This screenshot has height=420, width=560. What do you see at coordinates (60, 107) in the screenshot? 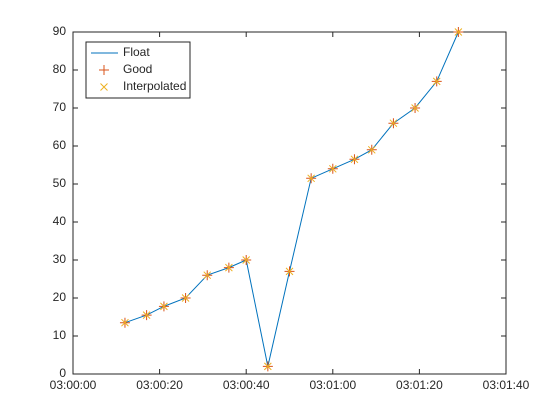
I see `y-tick-label: 70` at bounding box center [60, 107].